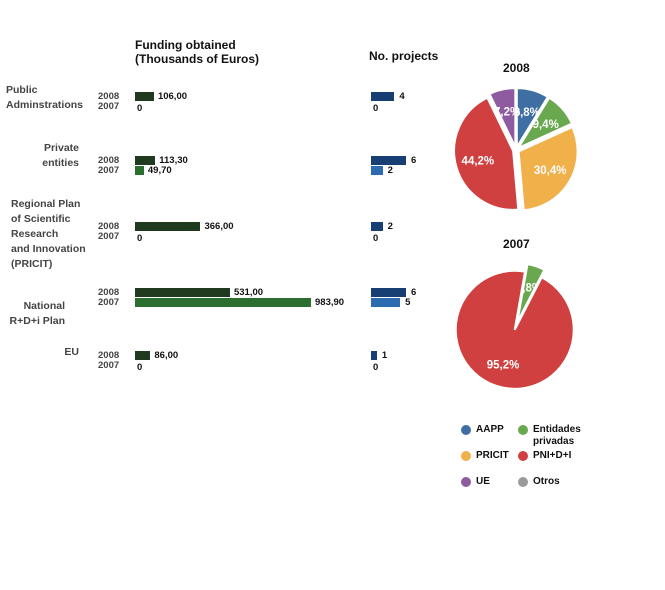  Describe the element at coordinates (483, 481) in the screenshot. I see `legend-label: UE` at that location.